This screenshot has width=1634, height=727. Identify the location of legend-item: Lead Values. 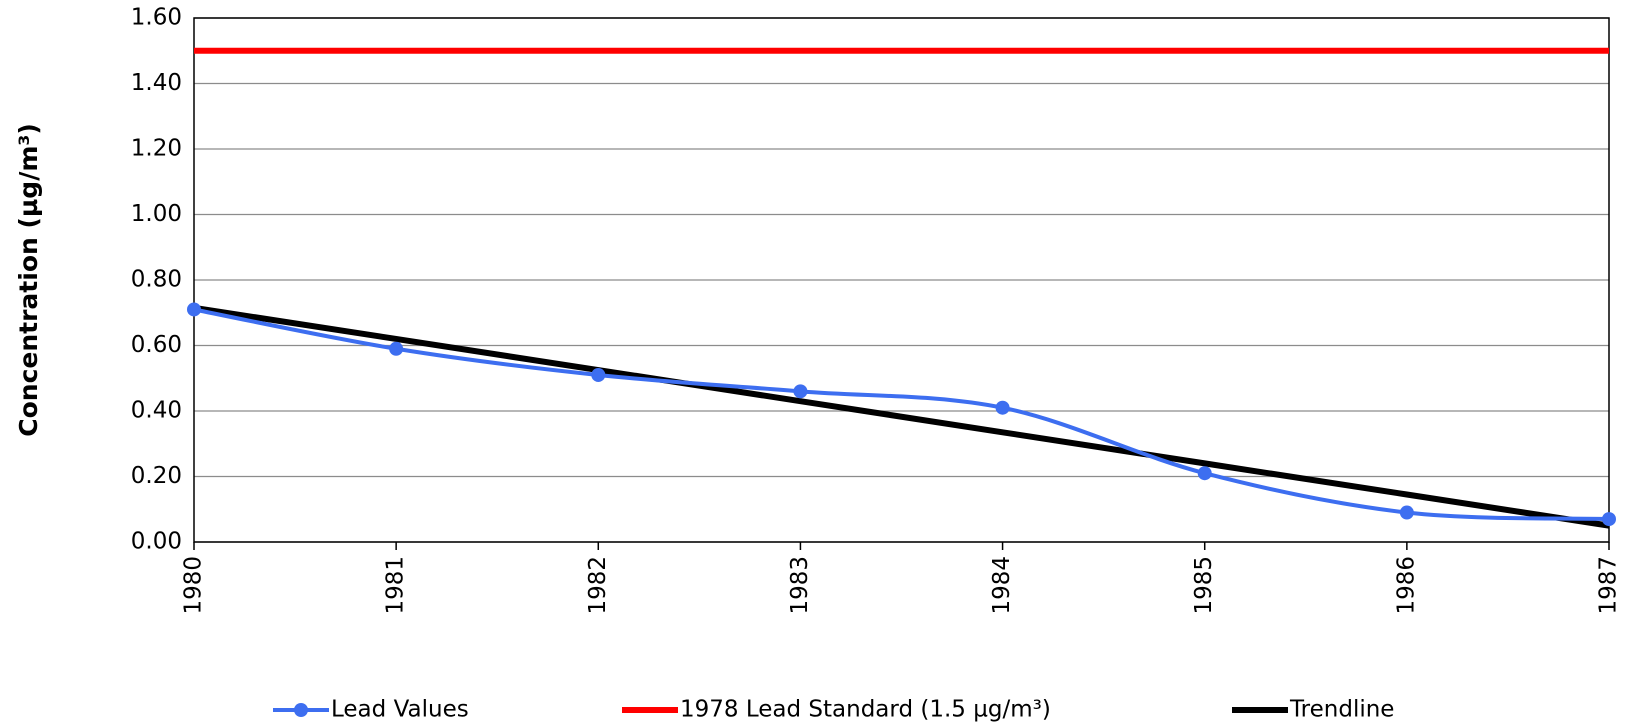
(371, 710).